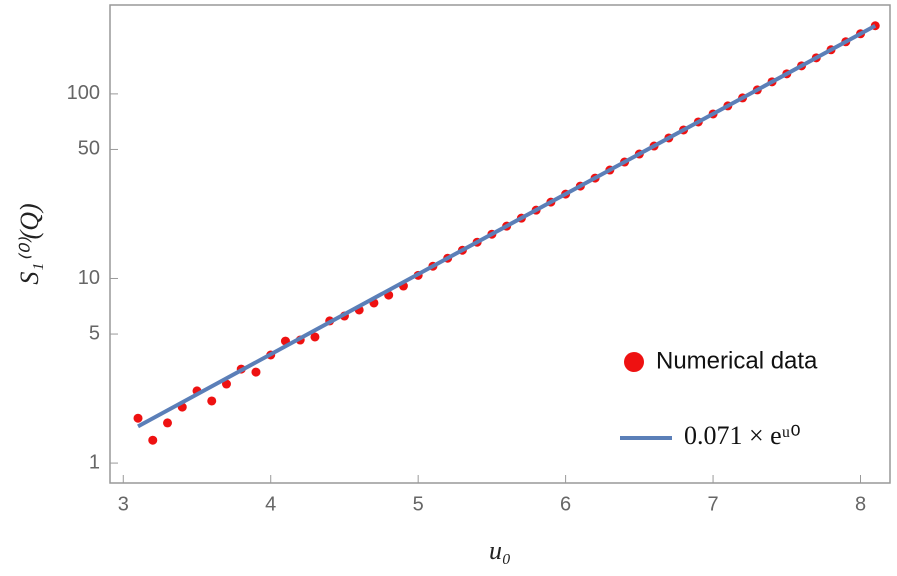 Image resolution: width=897 pixels, height=576 pixels. I want to click on y-tick-label: 5, so click(94, 333).